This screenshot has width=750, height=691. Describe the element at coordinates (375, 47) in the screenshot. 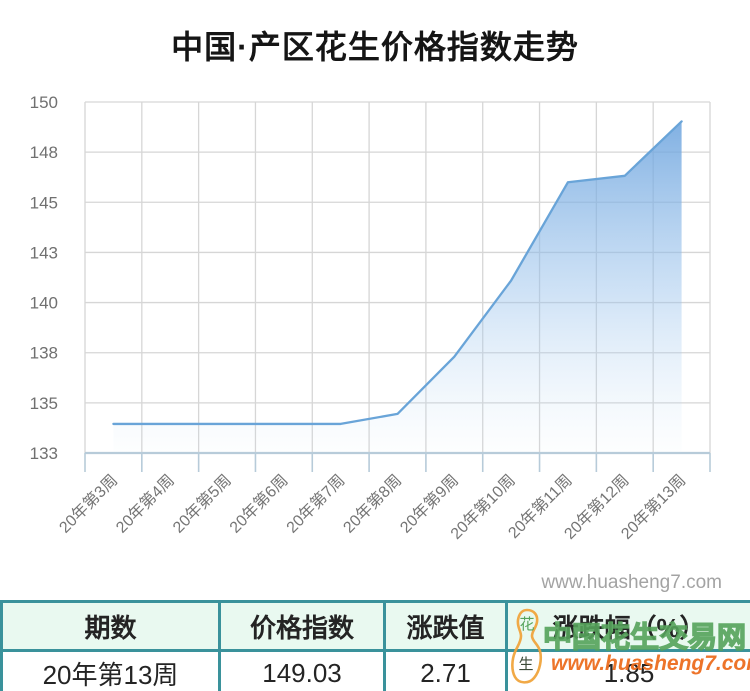

I see `chart-title: 中国·产区花生价格指数走势` at that location.